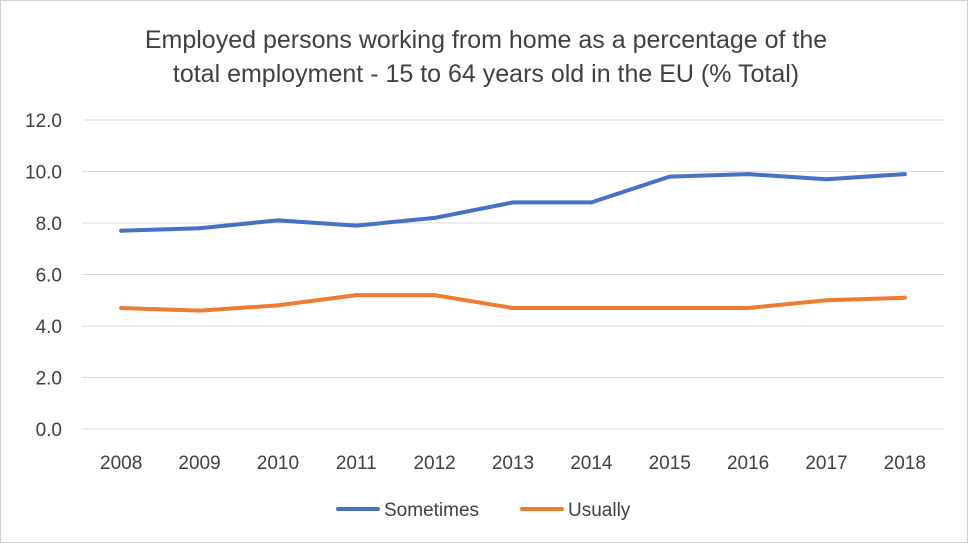 This screenshot has width=968, height=543. Describe the element at coordinates (199, 463) in the screenshot. I see `x-tick-label: 2009` at that location.